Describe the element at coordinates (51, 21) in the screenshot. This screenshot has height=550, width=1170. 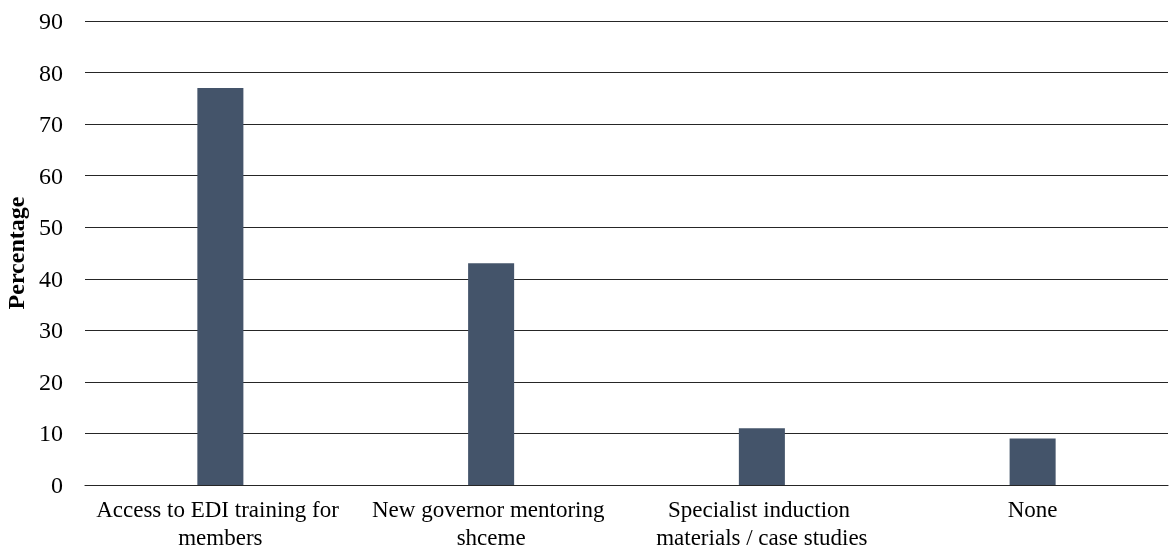
I see `y-tick-label: 90` at that location.